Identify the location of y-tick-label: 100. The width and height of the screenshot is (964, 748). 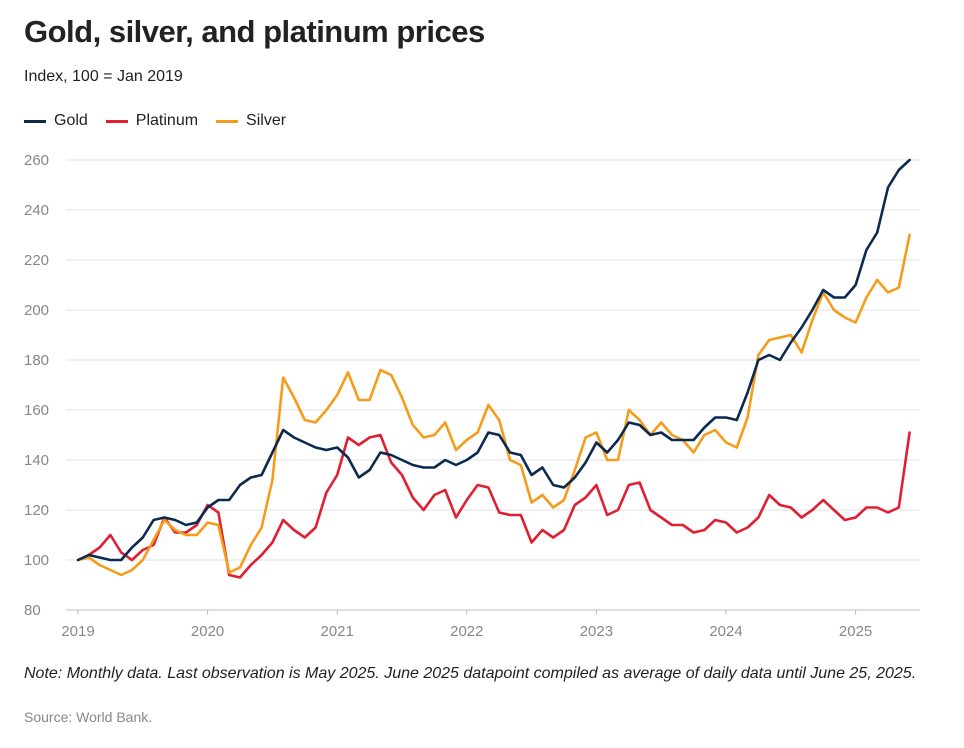
(36, 560).